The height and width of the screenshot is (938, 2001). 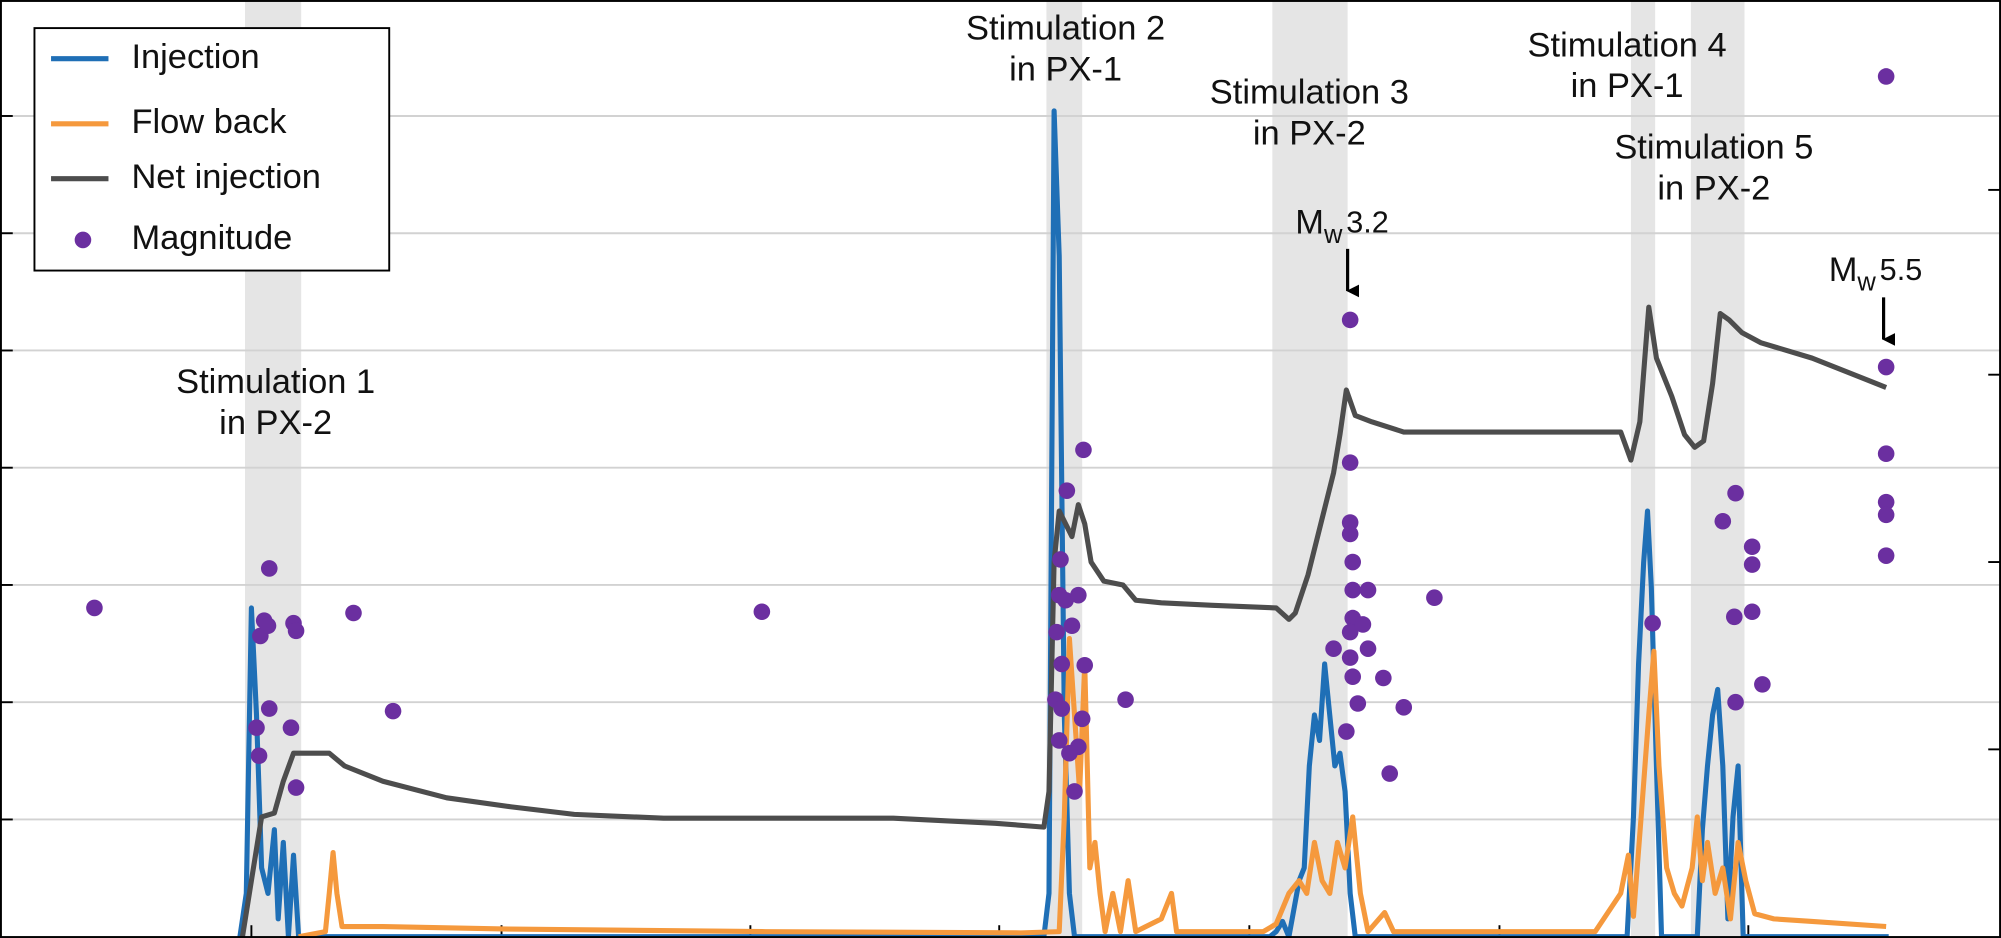 I want to click on stimulation-label: Stimulation 2, so click(x=1065, y=29).